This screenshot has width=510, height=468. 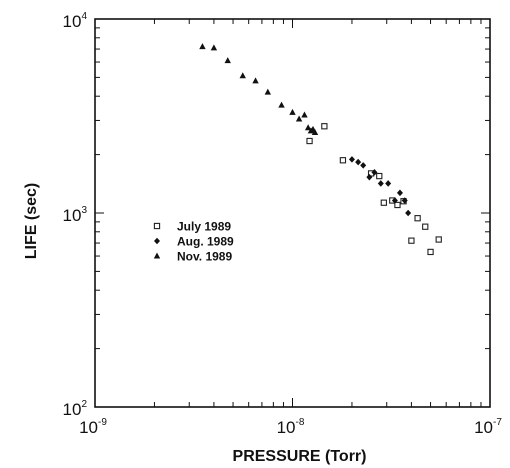 I want to click on y-tick-label: 10³, so click(x=75, y=215).